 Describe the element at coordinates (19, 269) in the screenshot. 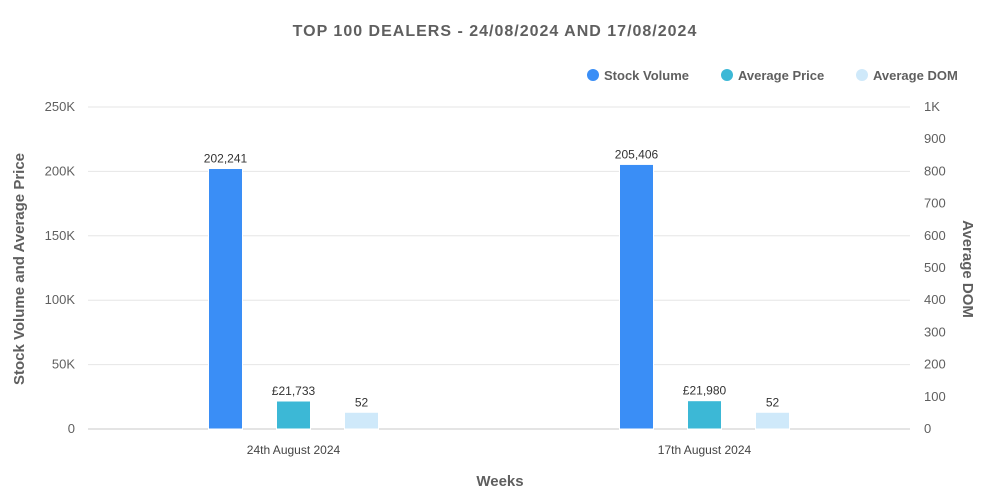

I see `y-axis-left-title: Stock Volume and Average Price` at that location.